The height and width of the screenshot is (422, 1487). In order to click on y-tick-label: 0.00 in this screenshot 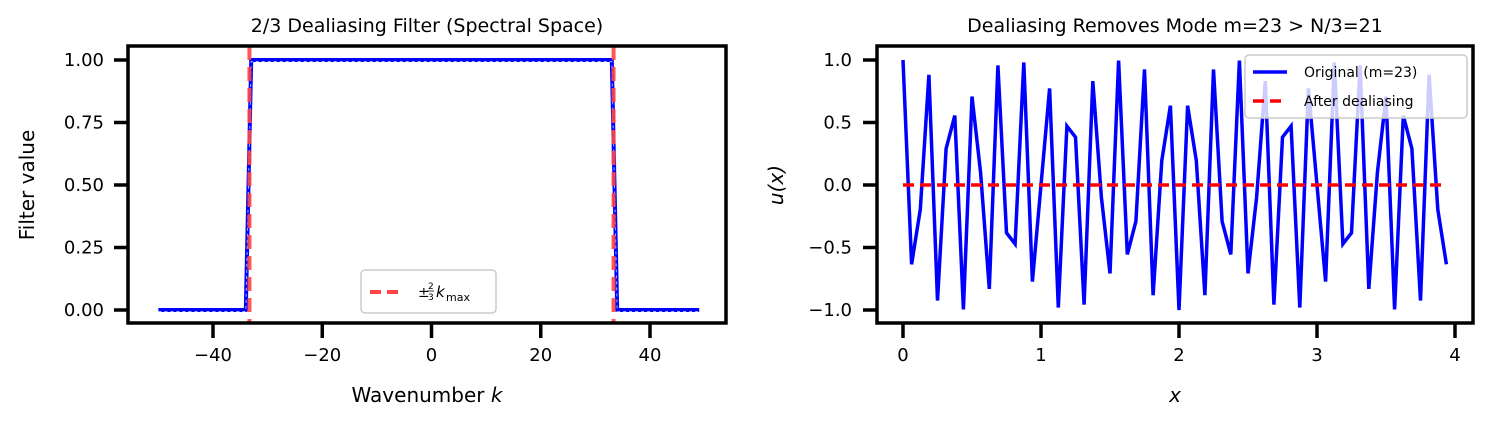, I will do `click(84, 310)`.